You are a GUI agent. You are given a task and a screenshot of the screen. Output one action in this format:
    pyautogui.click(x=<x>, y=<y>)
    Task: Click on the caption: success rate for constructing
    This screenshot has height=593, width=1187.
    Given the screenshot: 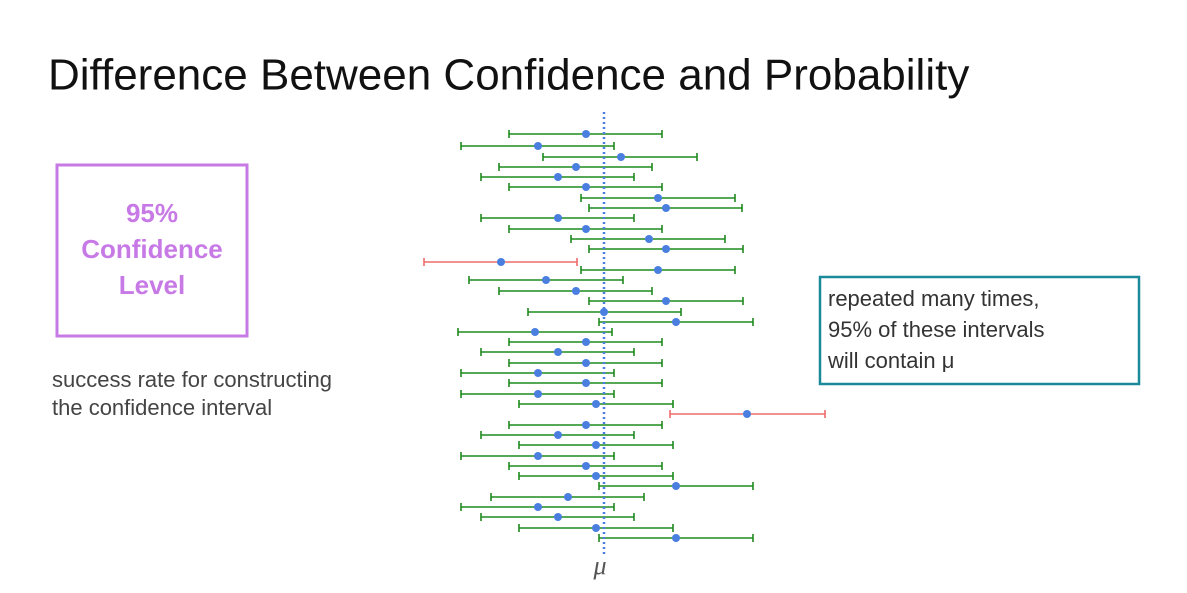 What is the action you would take?
    pyautogui.click(x=192, y=379)
    